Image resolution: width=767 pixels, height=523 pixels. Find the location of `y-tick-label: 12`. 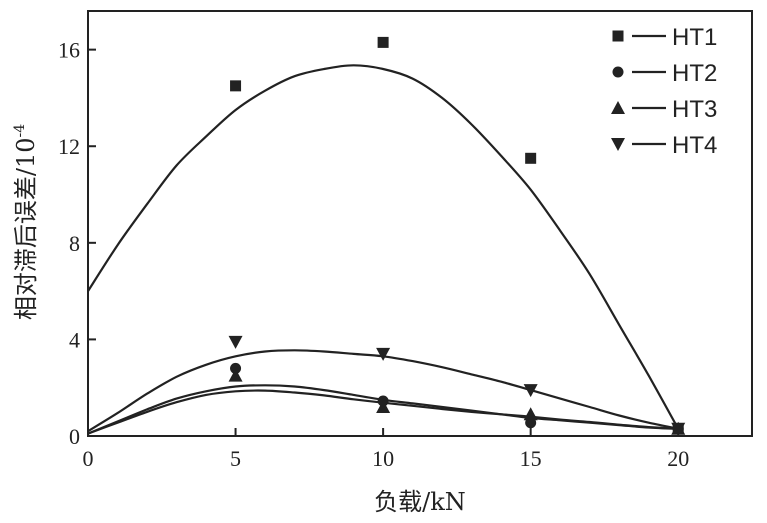

y-tick-label: 12 is located at coordinates (69, 146).